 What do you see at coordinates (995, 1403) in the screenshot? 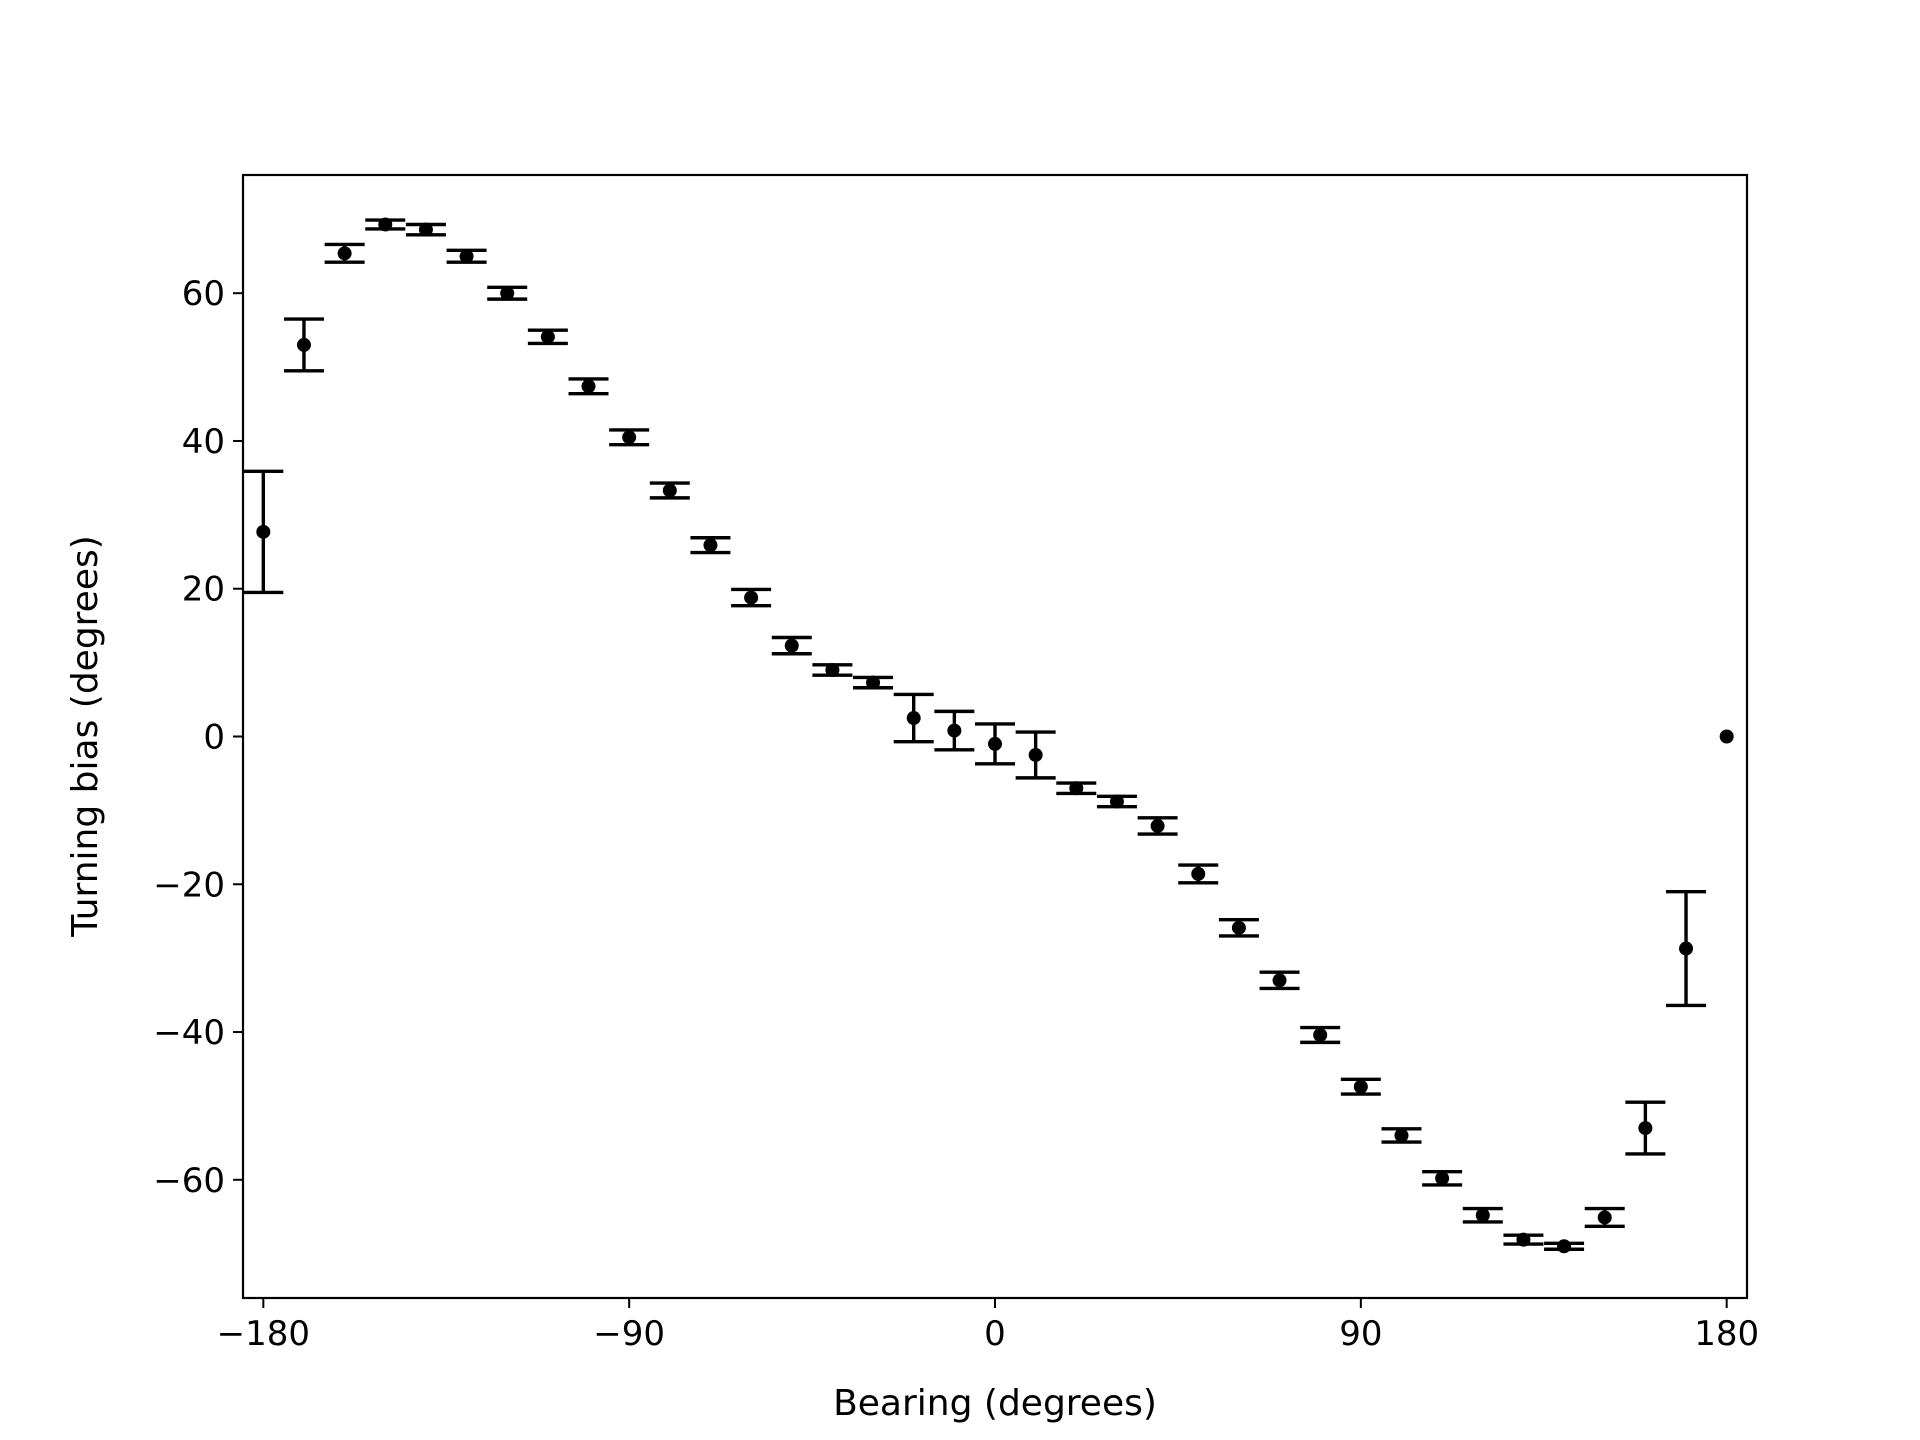
I see `x-axis-label: Bearing (degrees)` at bounding box center [995, 1403].